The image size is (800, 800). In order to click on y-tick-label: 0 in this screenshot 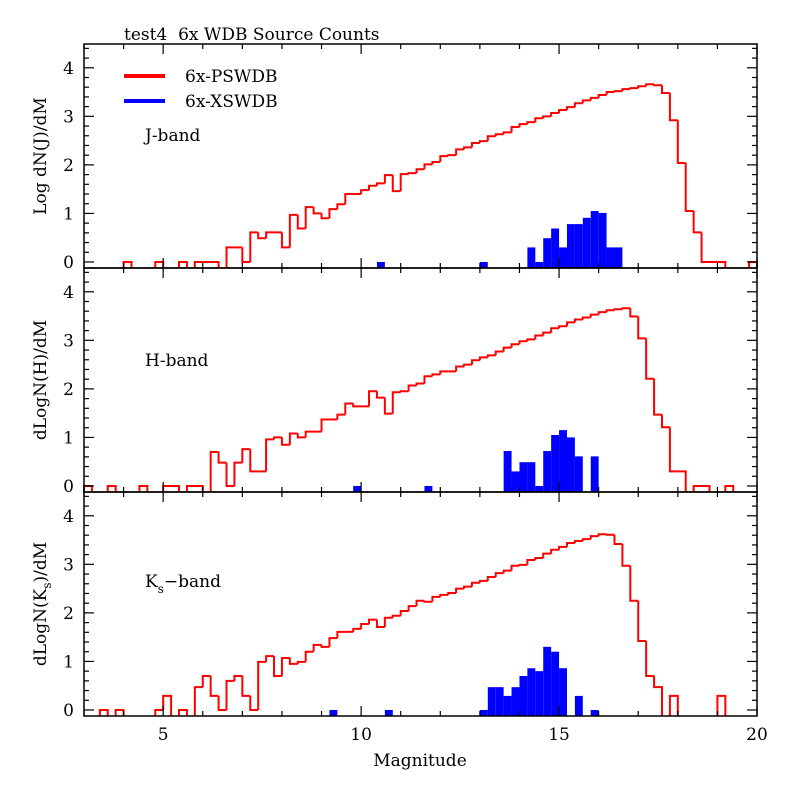, I will do `click(68, 263)`.